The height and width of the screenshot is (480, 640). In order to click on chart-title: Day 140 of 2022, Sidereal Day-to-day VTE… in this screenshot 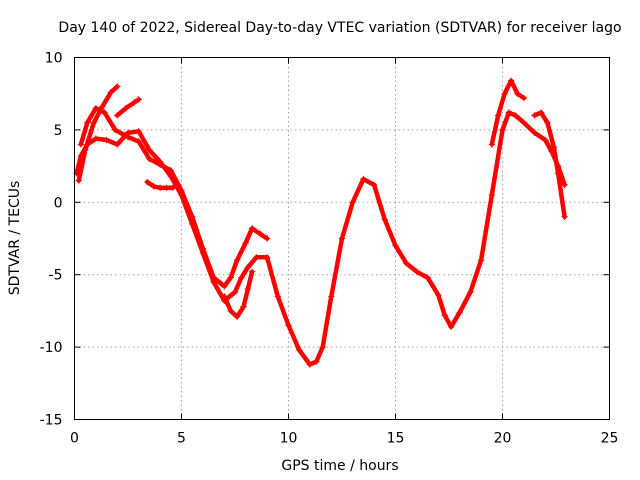, I will do `click(339, 28)`.